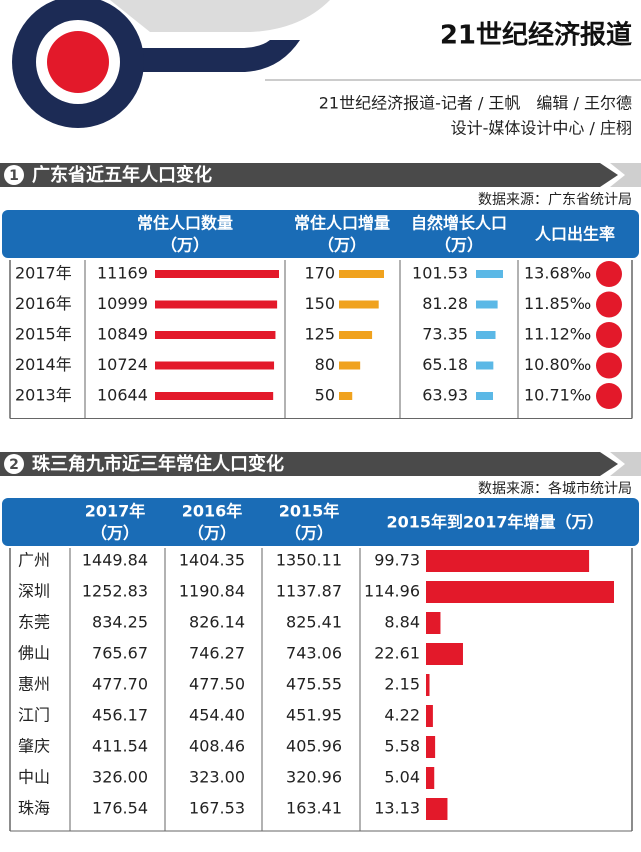  Describe the element at coordinates (122, 395) in the screenshot. I see `cell-value: 10644` at that location.